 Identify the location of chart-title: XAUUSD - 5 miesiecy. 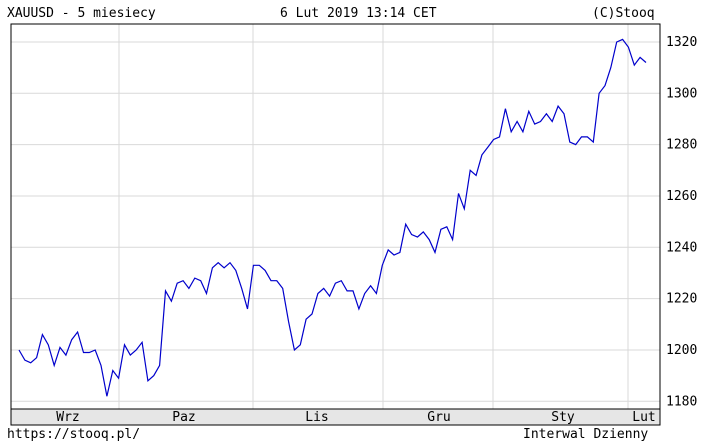
(81, 13).